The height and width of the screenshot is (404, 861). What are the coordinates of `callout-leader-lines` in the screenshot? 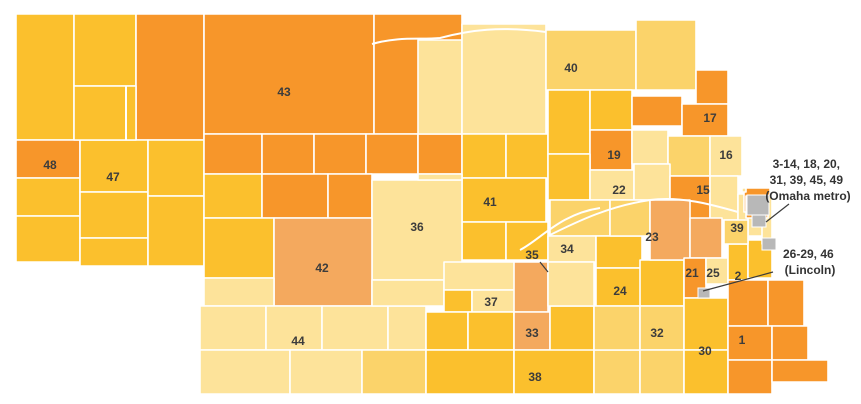 It's located at (664, 247).